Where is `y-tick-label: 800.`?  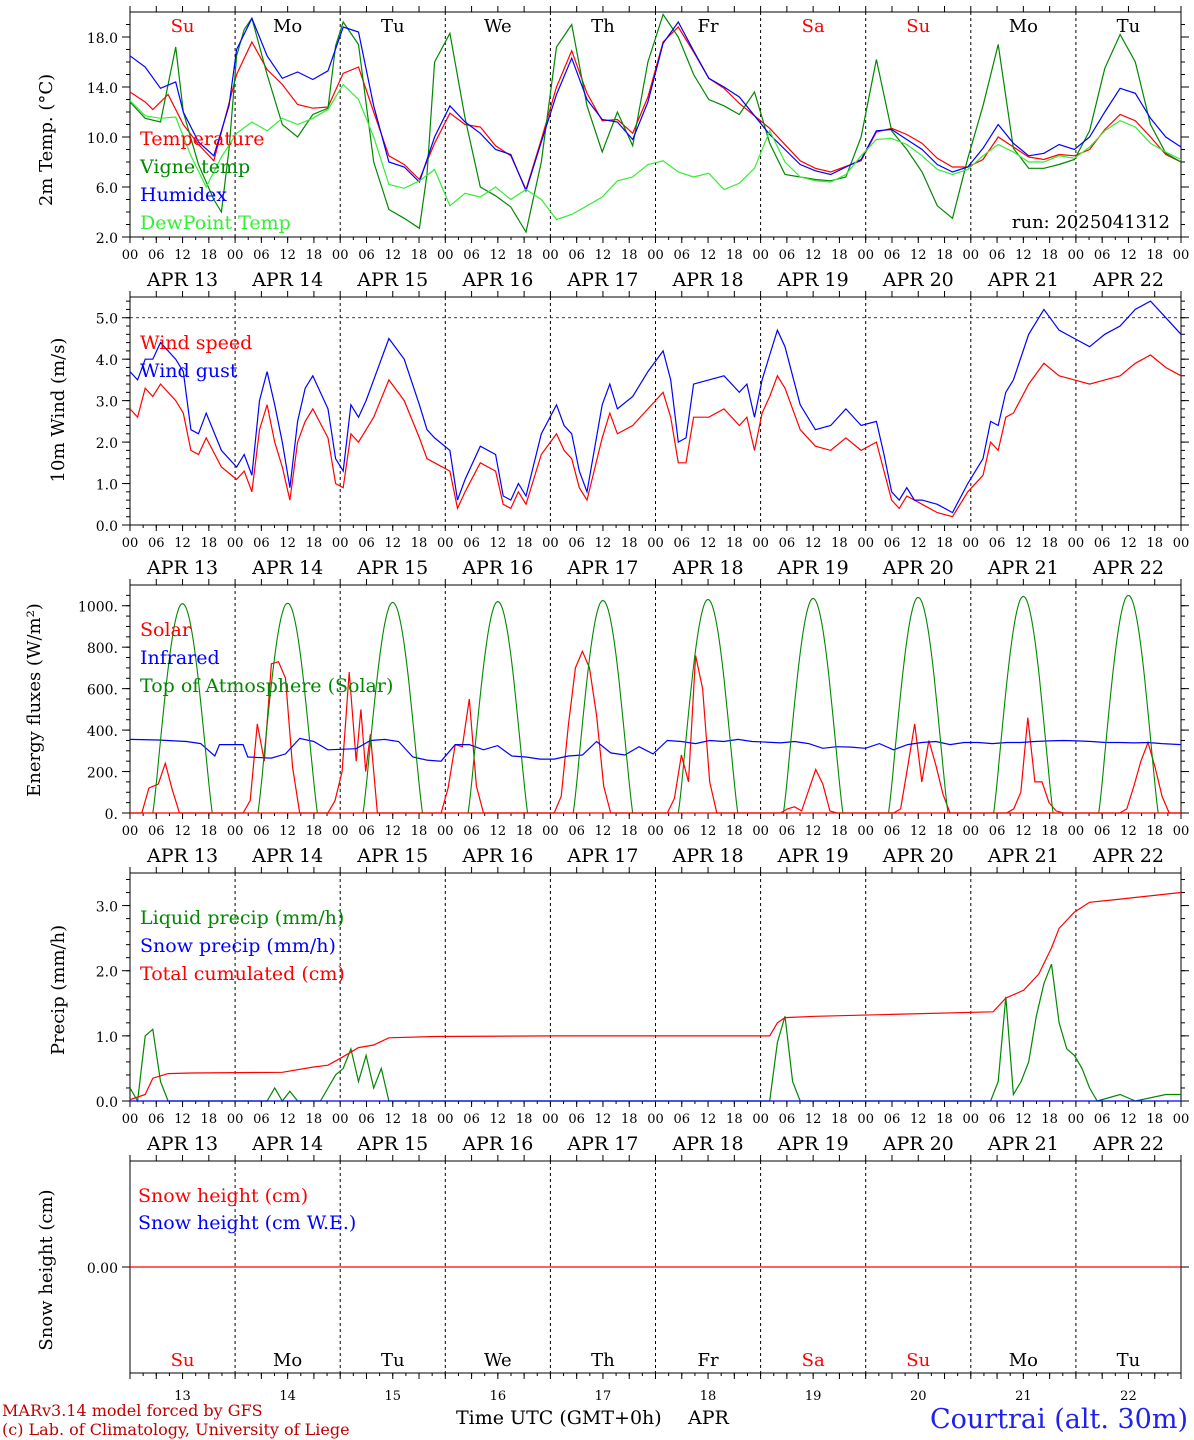
y-tick-label: 800. is located at coordinates (102, 649).